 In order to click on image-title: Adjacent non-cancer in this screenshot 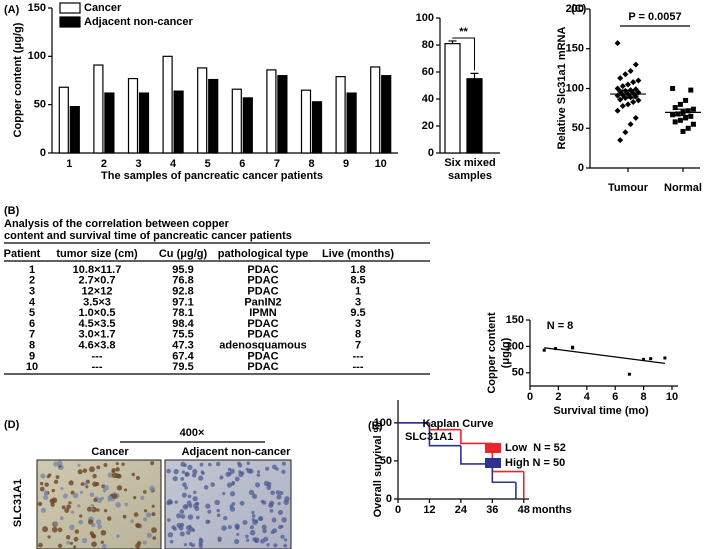, I will do `click(237, 452)`.